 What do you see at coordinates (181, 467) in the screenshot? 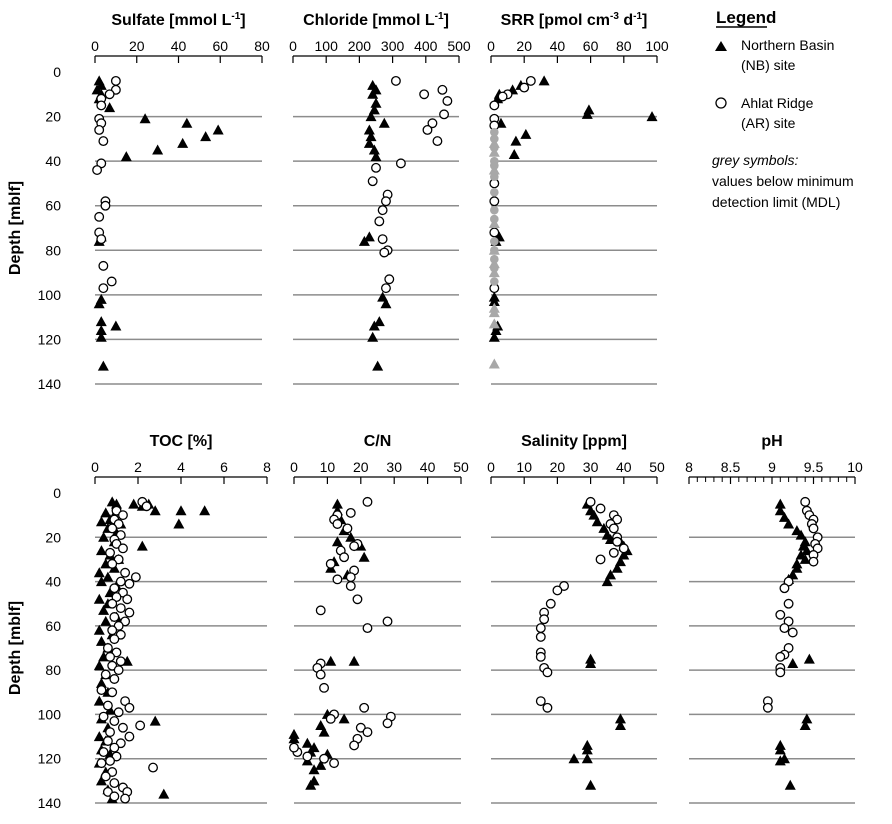
I see `x-tick-label: 4` at bounding box center [181, 467].